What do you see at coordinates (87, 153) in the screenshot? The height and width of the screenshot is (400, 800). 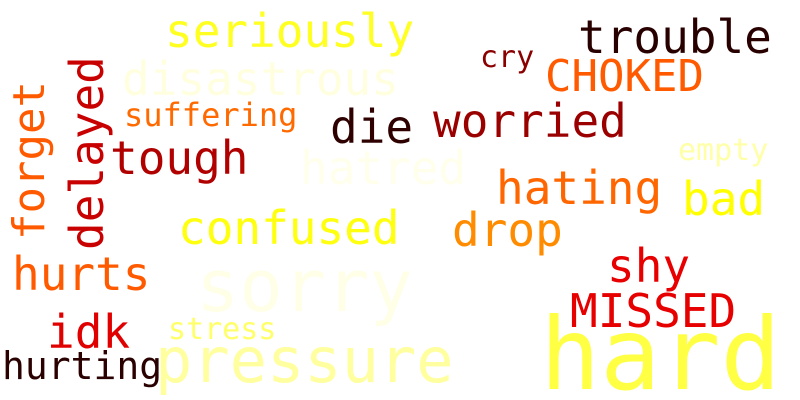 I see `word-delayed: delayed` at bounding box center [87, 153].